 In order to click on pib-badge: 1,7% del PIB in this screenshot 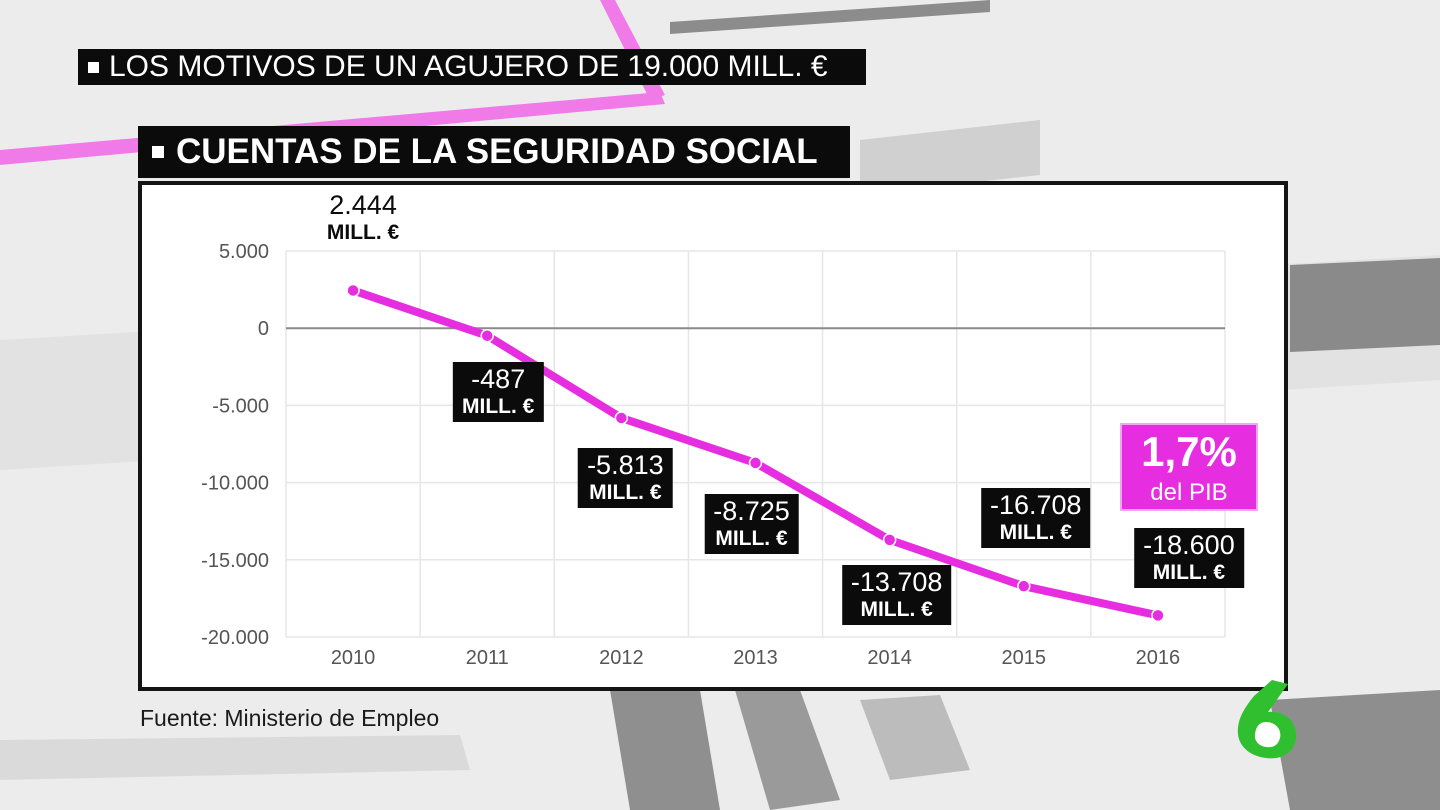, I will do `click(1189, 467)`.